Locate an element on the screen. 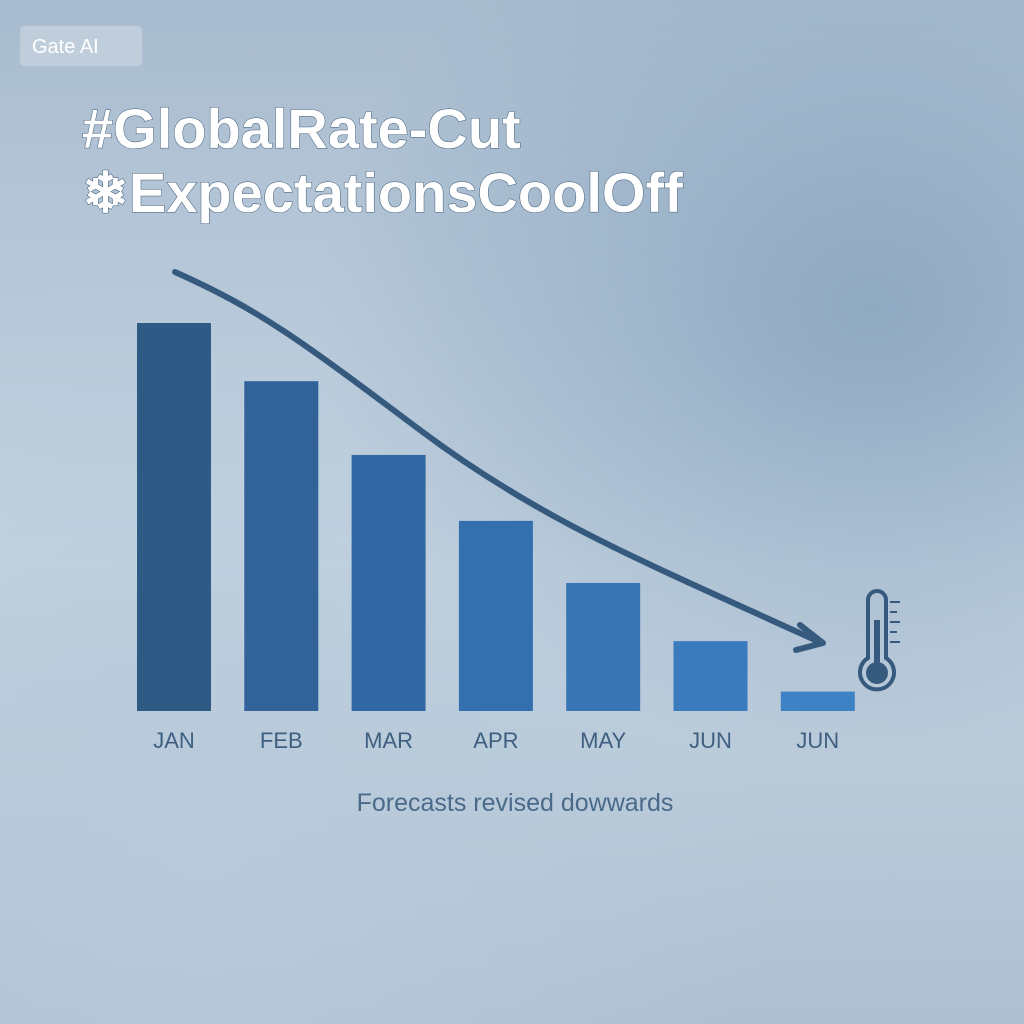 Image resolution: width=1024 pixels, height=1024 pixels. watermark: Gate AI is located at coordinates (65, 47).